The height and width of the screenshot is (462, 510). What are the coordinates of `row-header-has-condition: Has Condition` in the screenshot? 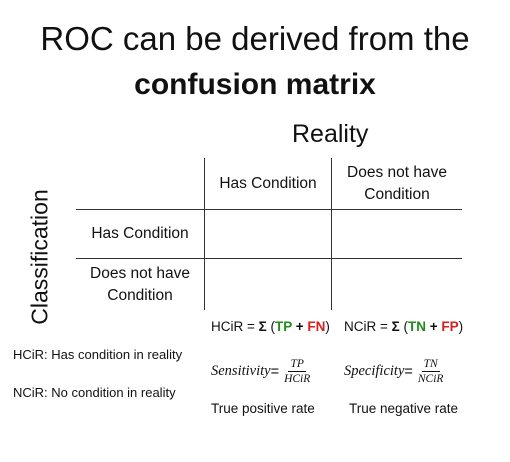 It's located at (140, 234).